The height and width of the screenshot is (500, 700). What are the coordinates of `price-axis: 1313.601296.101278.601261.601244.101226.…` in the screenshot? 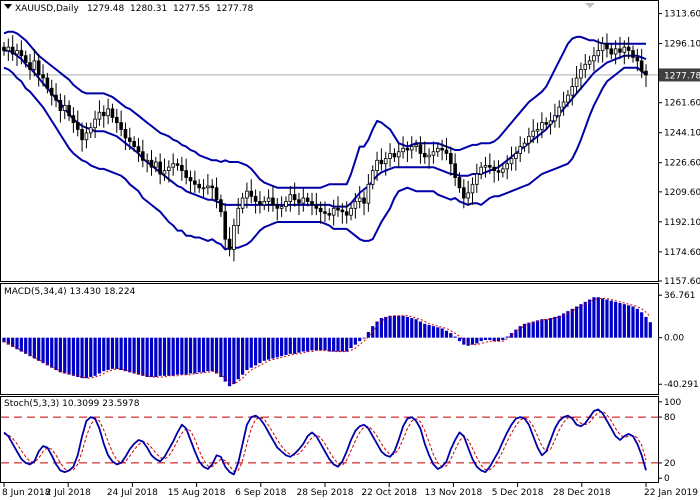 It's located at (679, 148).